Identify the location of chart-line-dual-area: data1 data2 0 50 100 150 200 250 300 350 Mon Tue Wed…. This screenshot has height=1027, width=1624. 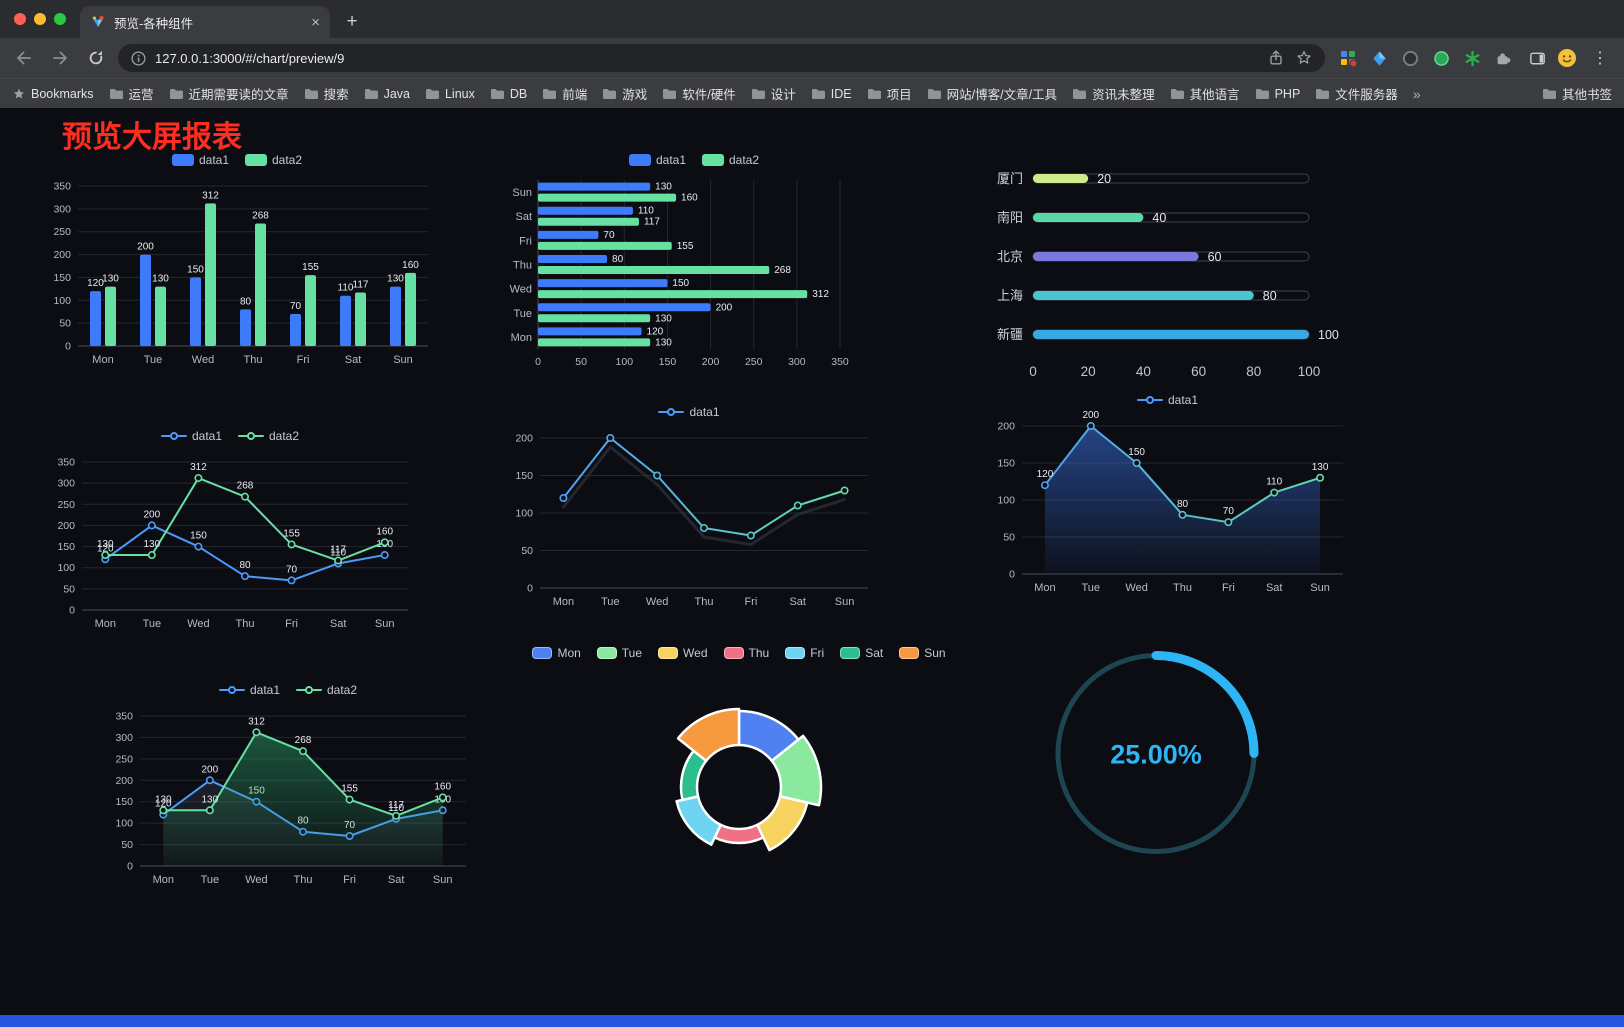
(288, 786).